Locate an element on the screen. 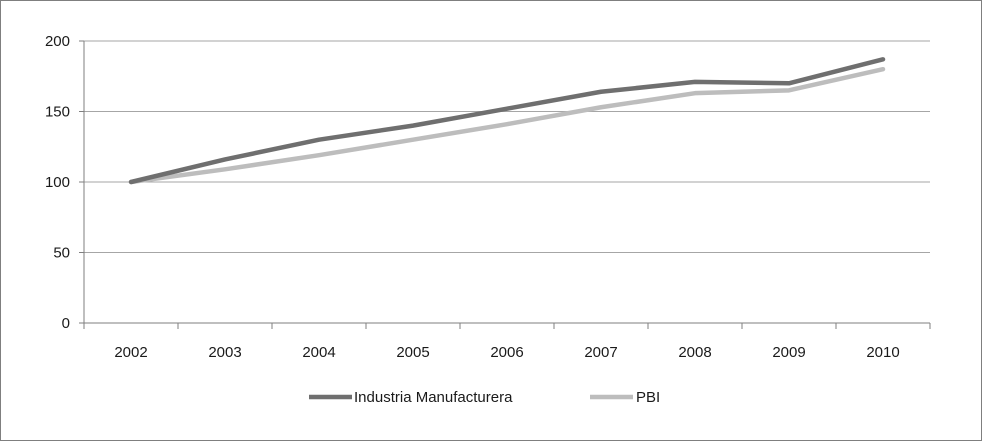  x-tick-label: 2010 is located at coordinates (882, 352).